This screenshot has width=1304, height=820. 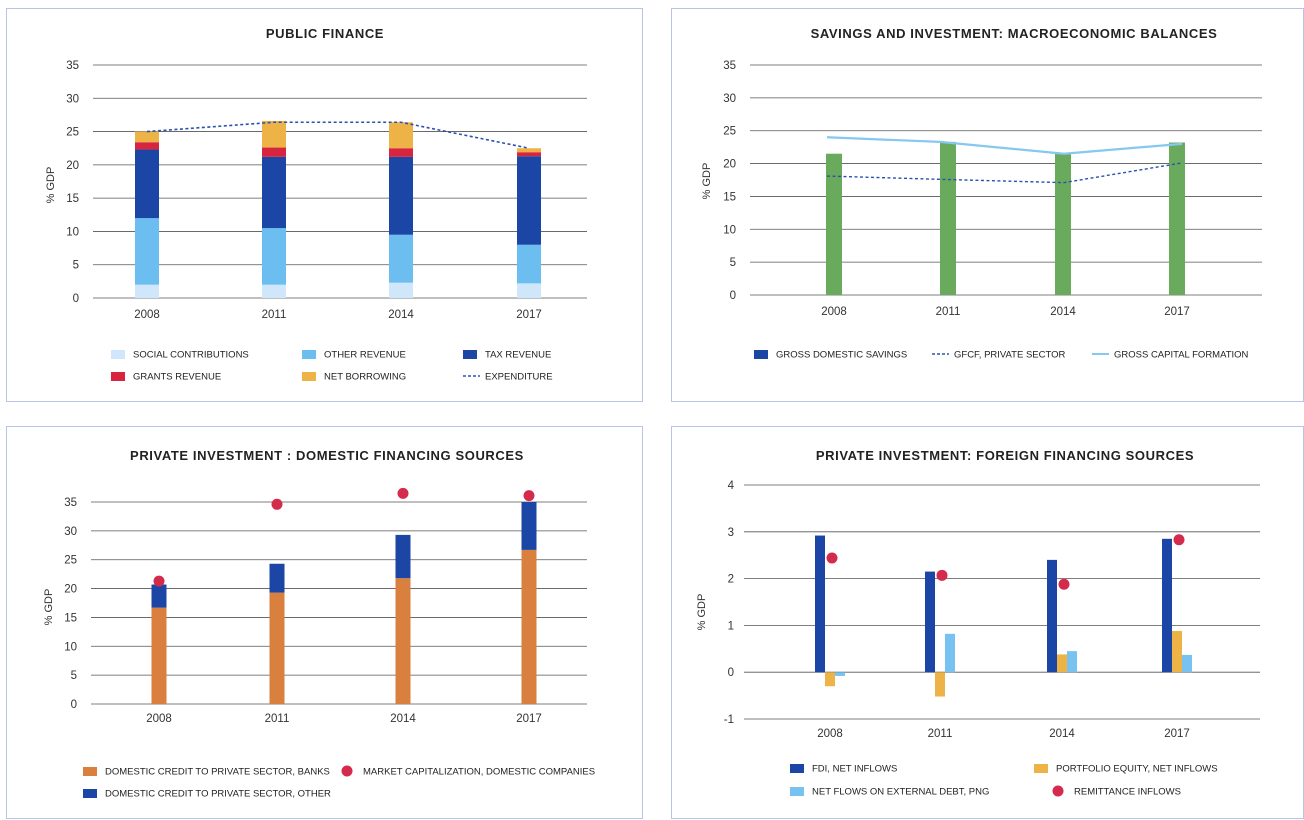 I want to click on legend-label: SOCIAL CONTRIBUTIONS, so click(x=191, y=355).